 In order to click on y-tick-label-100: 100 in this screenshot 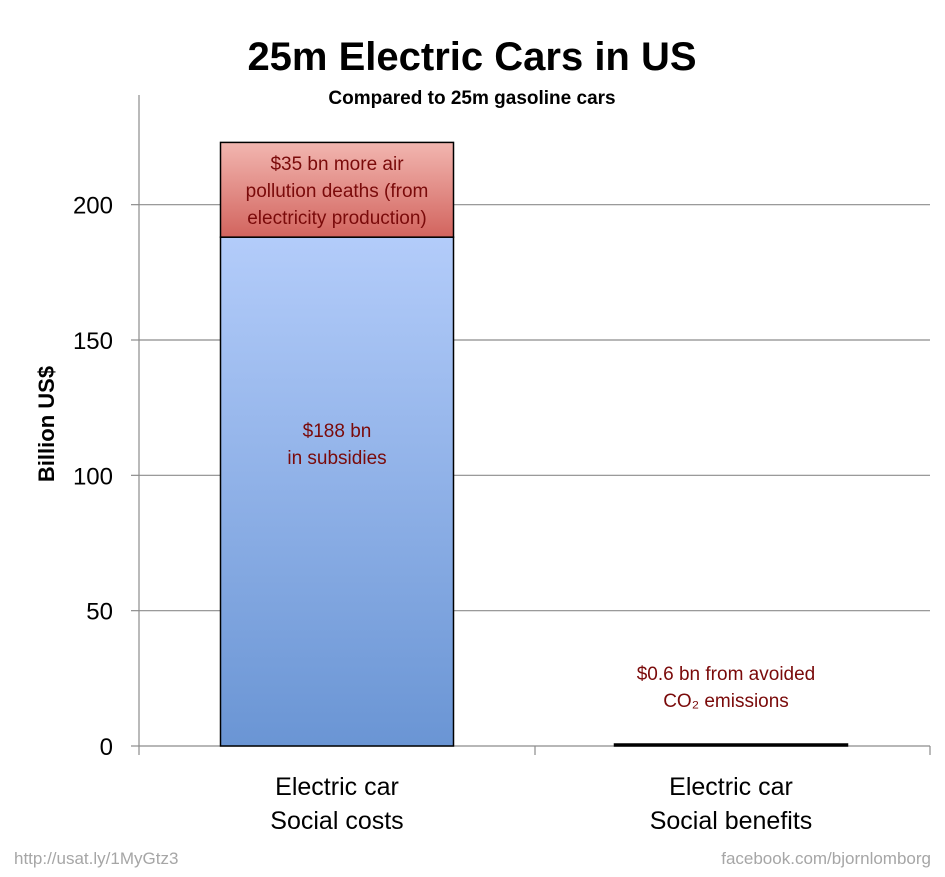, I will do `click(93, 476)`.